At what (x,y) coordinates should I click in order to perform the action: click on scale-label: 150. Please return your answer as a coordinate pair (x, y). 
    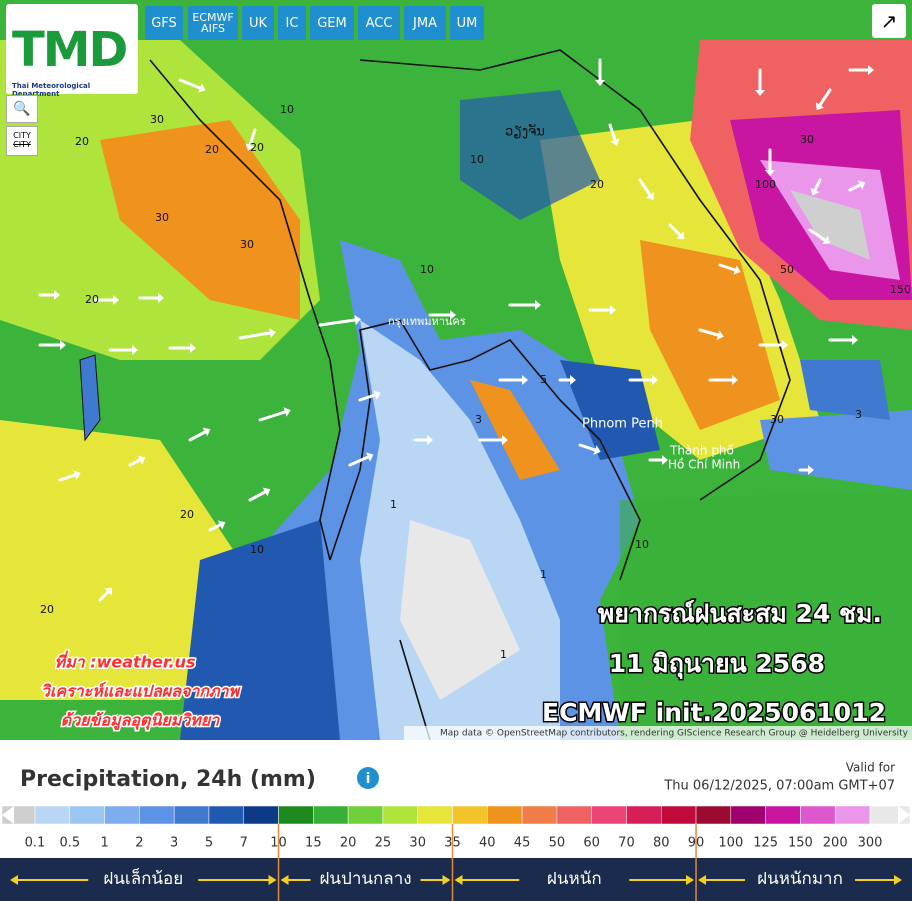
    Looking at the image, I should click on (800, 843).